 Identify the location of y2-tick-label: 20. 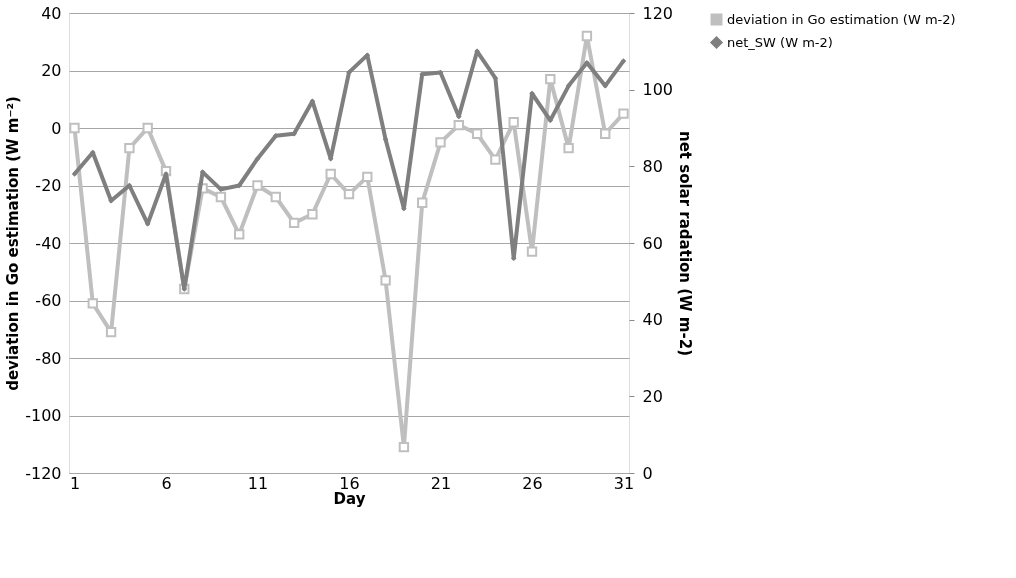
(652, 396).